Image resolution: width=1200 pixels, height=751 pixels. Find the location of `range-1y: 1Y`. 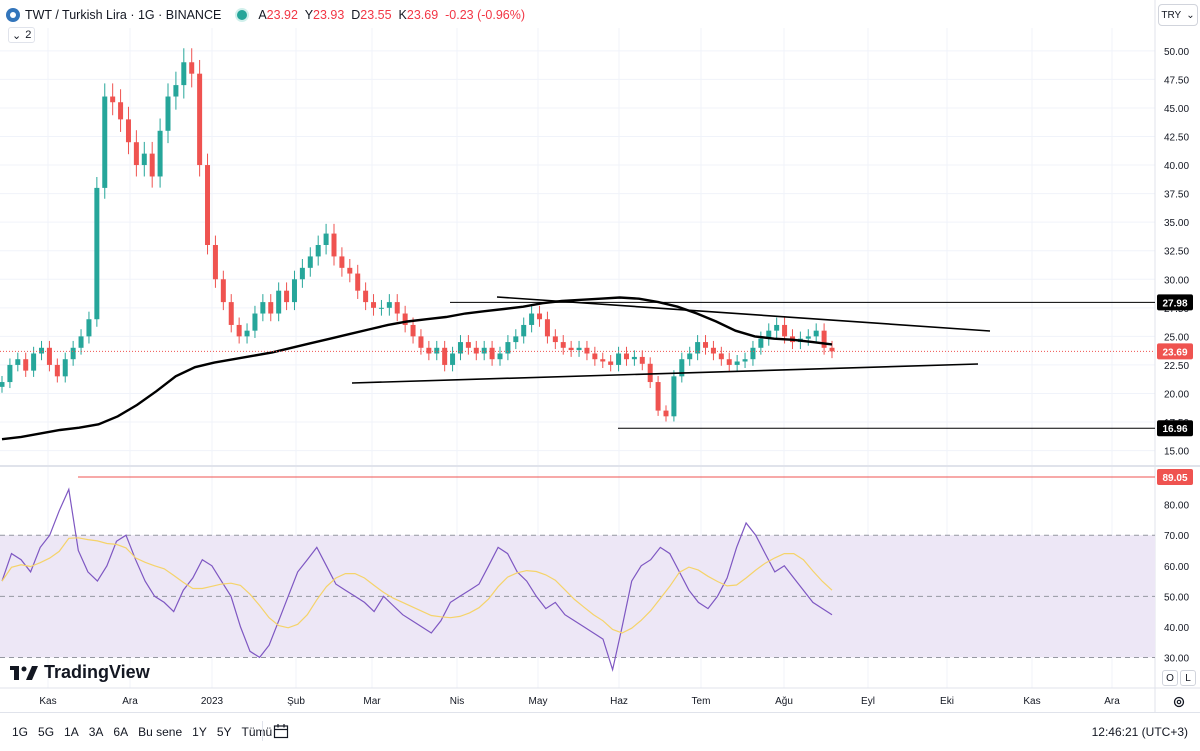

range-1y: 1Y is located at coordinates (199, 732).